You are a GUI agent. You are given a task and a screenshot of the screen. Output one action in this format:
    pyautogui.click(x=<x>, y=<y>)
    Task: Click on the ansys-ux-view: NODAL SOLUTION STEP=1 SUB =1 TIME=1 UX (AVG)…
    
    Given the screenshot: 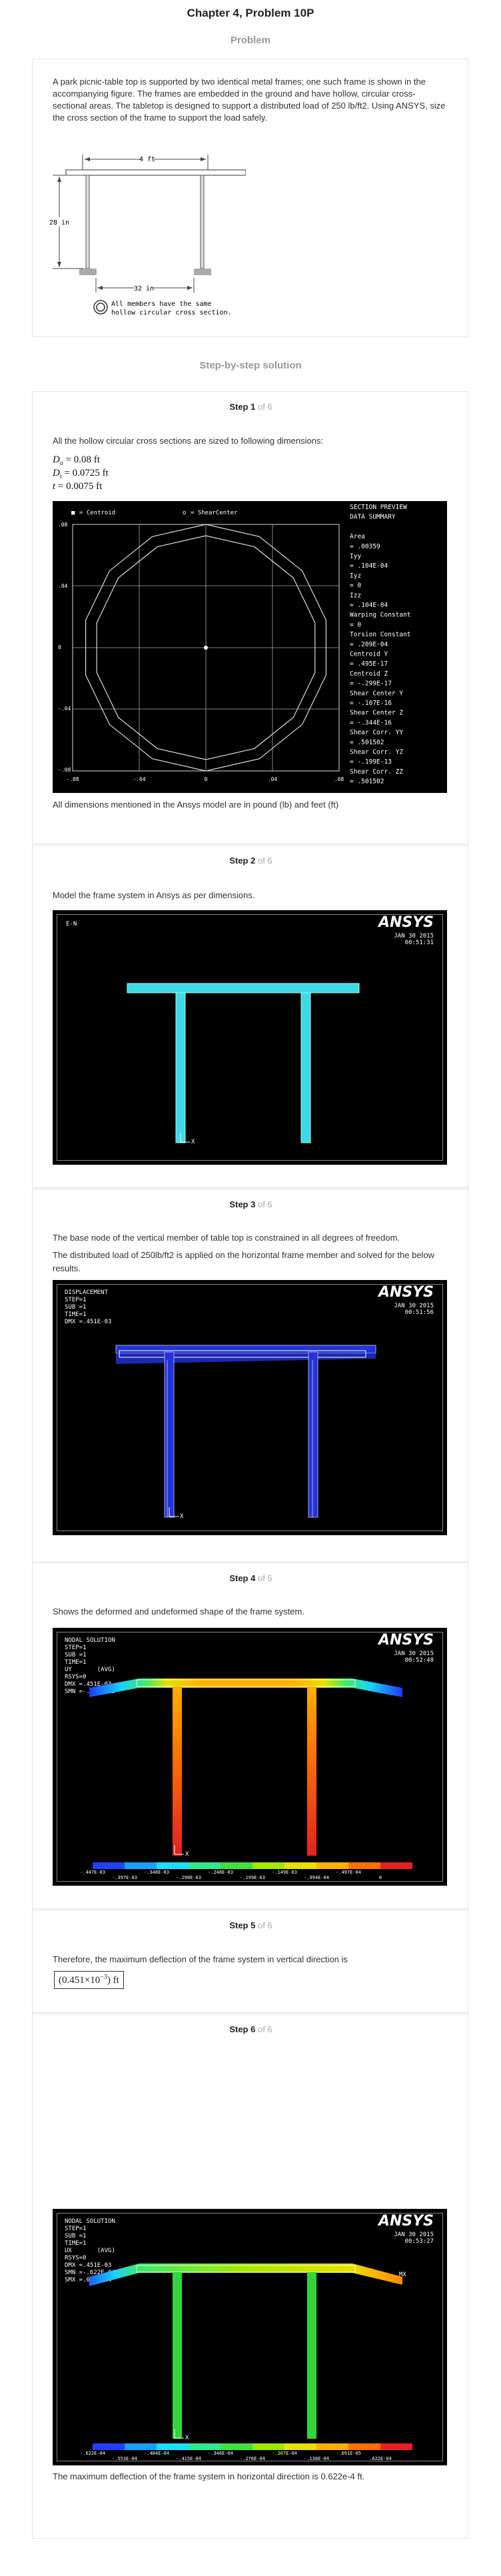 What is the action you would take?
    pyautogui.click(x=250, y=2337)
    